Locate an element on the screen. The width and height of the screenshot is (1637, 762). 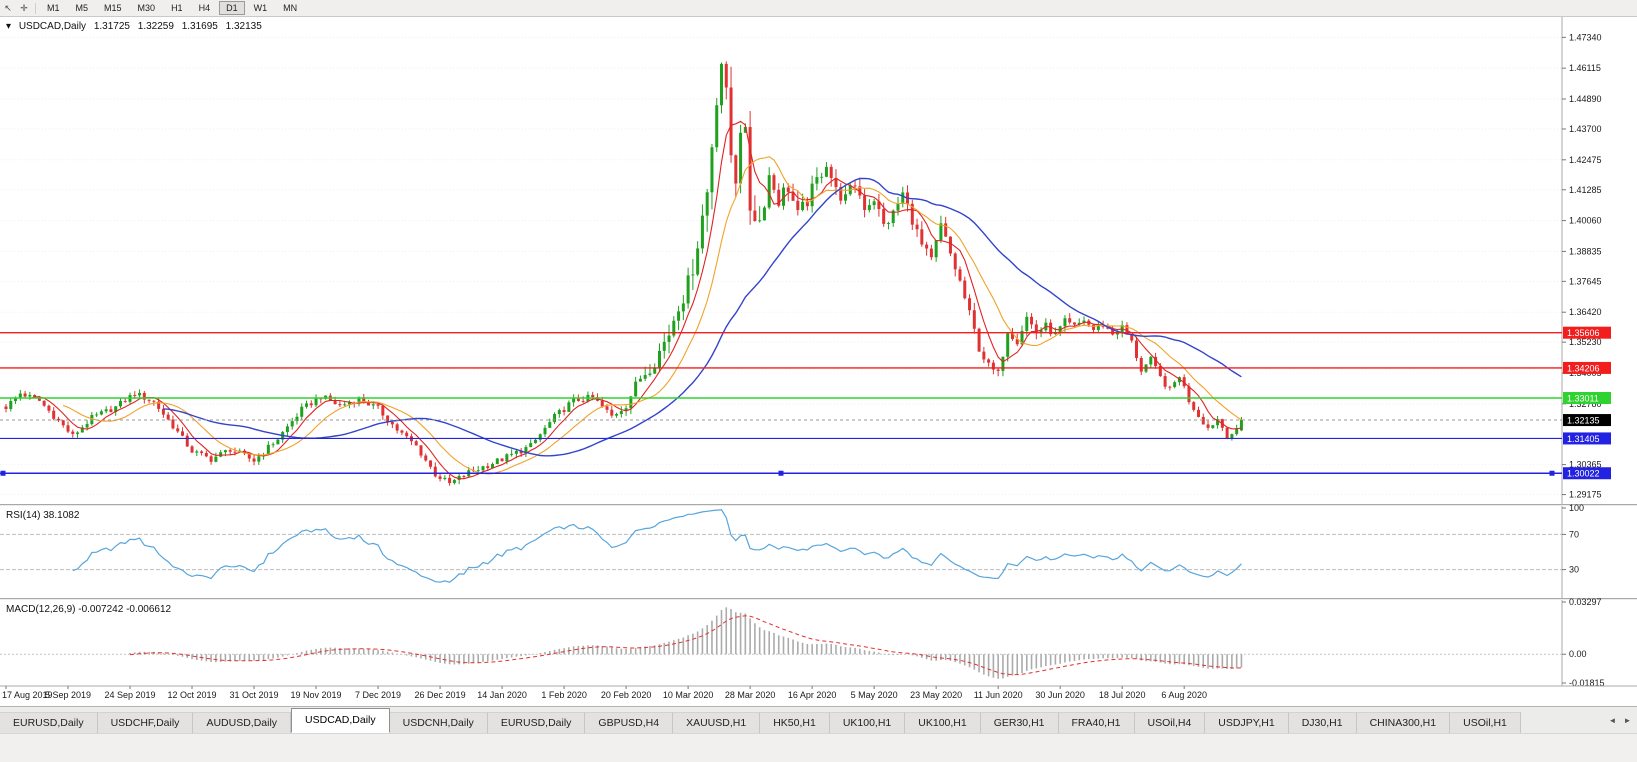
svg-text: 18 Jul 2020 is located at coordinates (1122, 695).